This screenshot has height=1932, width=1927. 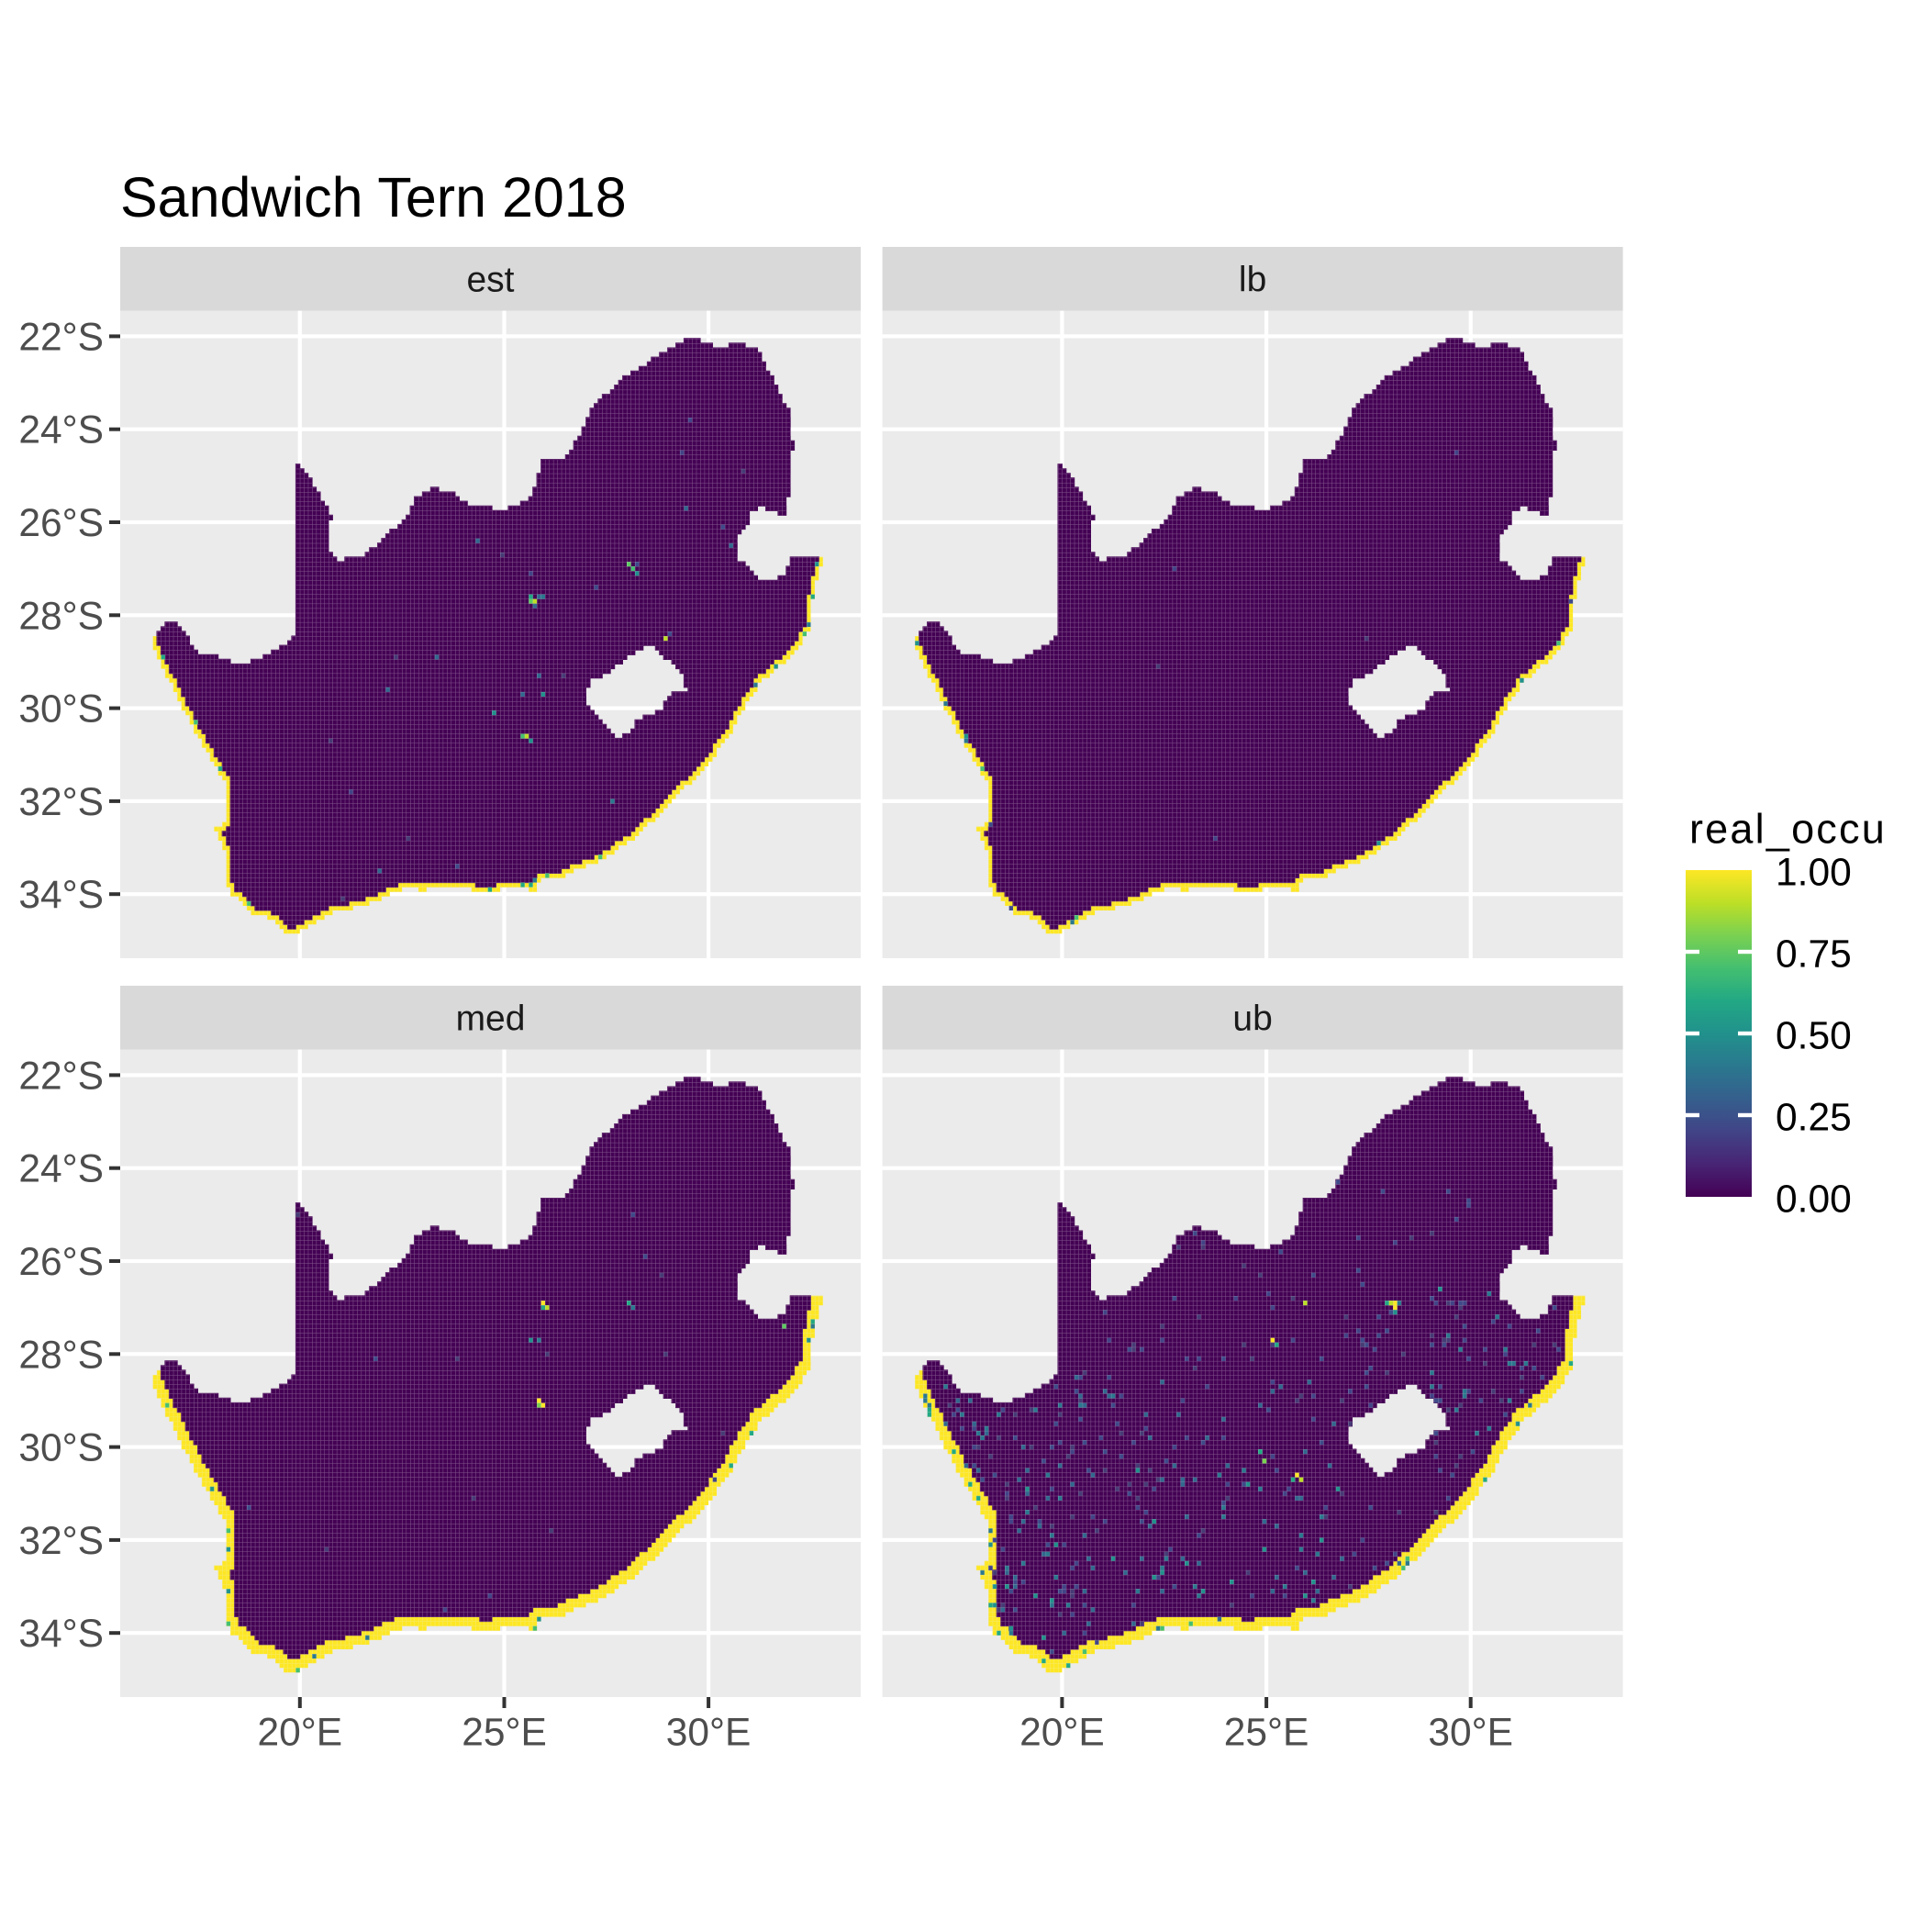 What do you see at coordinates (373, 197) in the screenshot?
I see `svg-text: Sandwich Tern 2018` at bounding box center [373, 197].